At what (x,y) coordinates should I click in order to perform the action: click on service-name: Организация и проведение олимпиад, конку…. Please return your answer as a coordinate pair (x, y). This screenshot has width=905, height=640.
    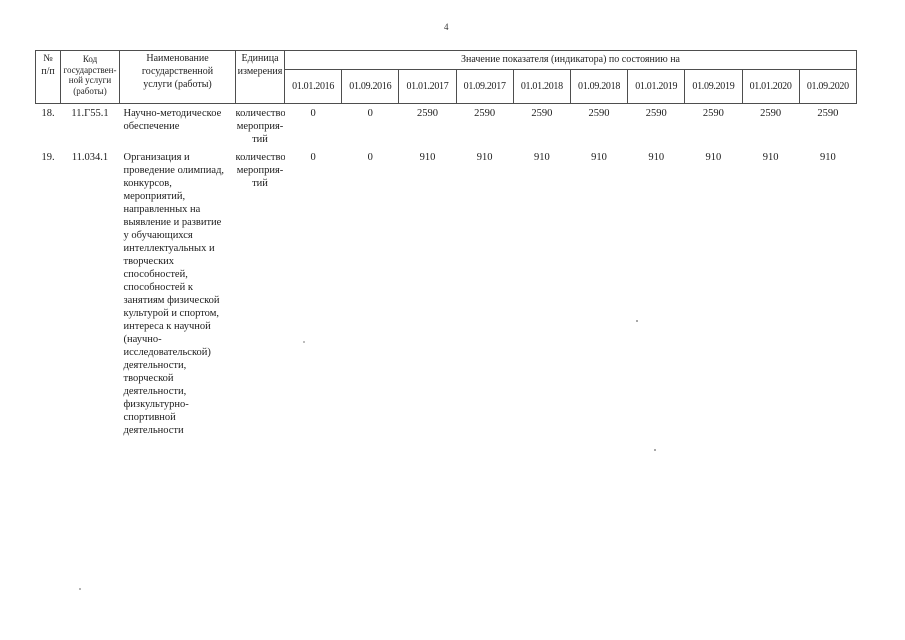
    Looking at the image, I should click on (174, 294).